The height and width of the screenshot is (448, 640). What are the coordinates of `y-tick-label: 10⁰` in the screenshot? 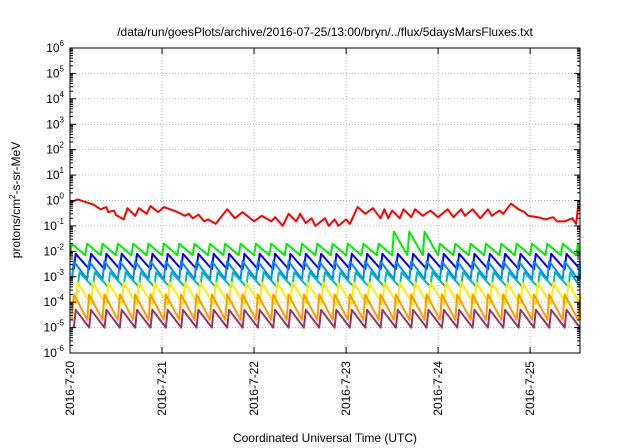 It's located at (55, 200).